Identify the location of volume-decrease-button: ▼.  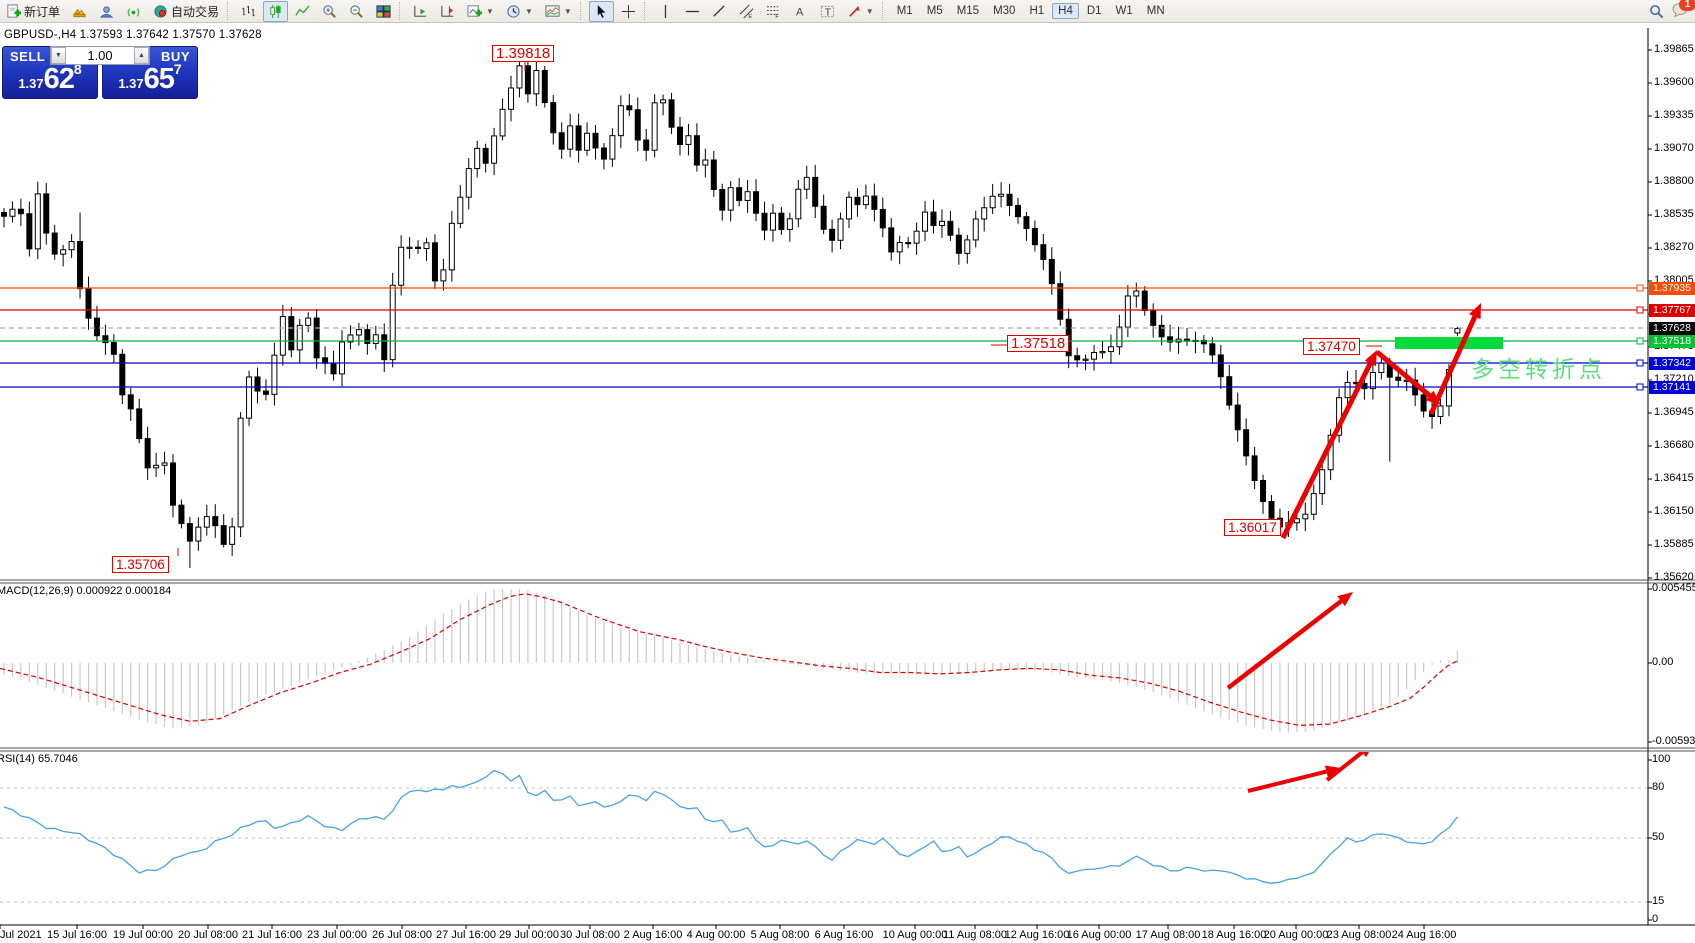
(58, 55).